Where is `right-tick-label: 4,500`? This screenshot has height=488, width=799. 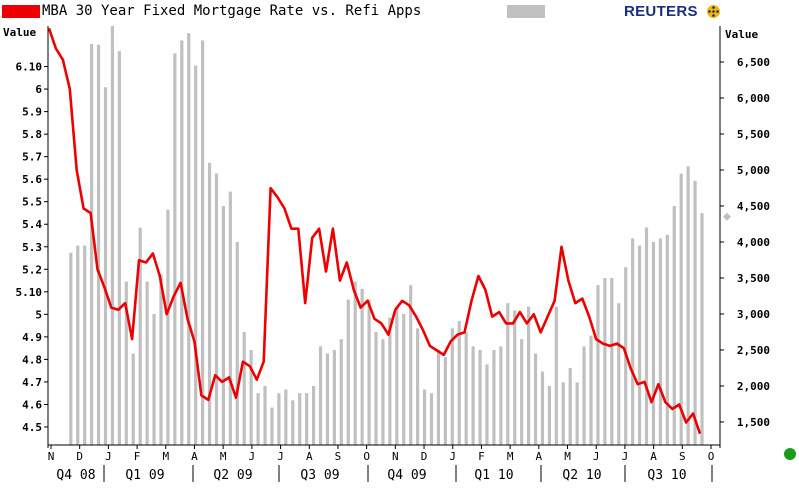
right-tick-label: 4,500 is located at coordinates (753, 206).